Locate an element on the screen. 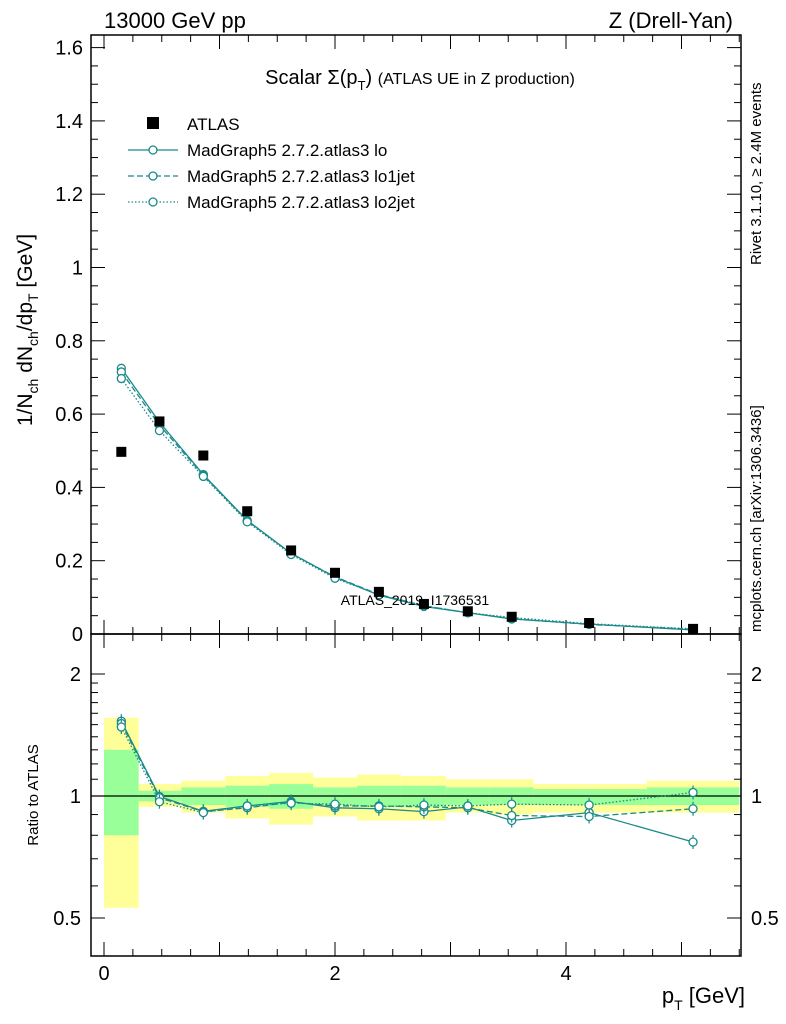 The image size is (786, 1024). ratio-ytick-label-right: 2 is located at coordinates (756, 675).